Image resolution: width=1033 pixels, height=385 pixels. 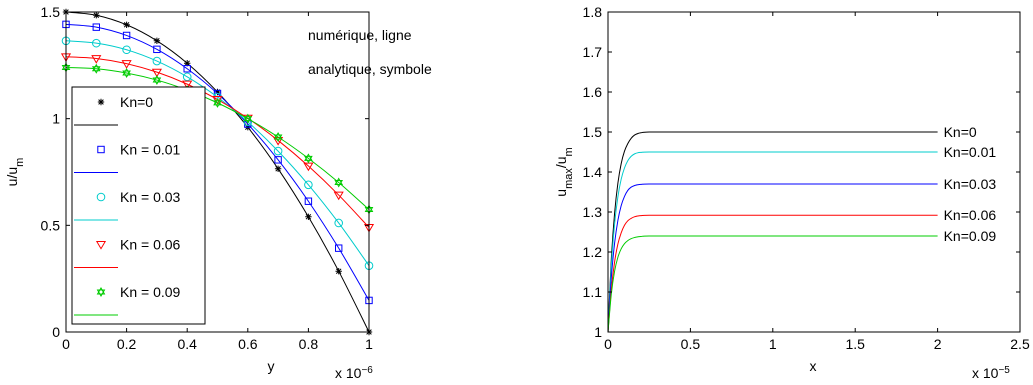 I want to click on left-series-line, so click(x=217, y=138).